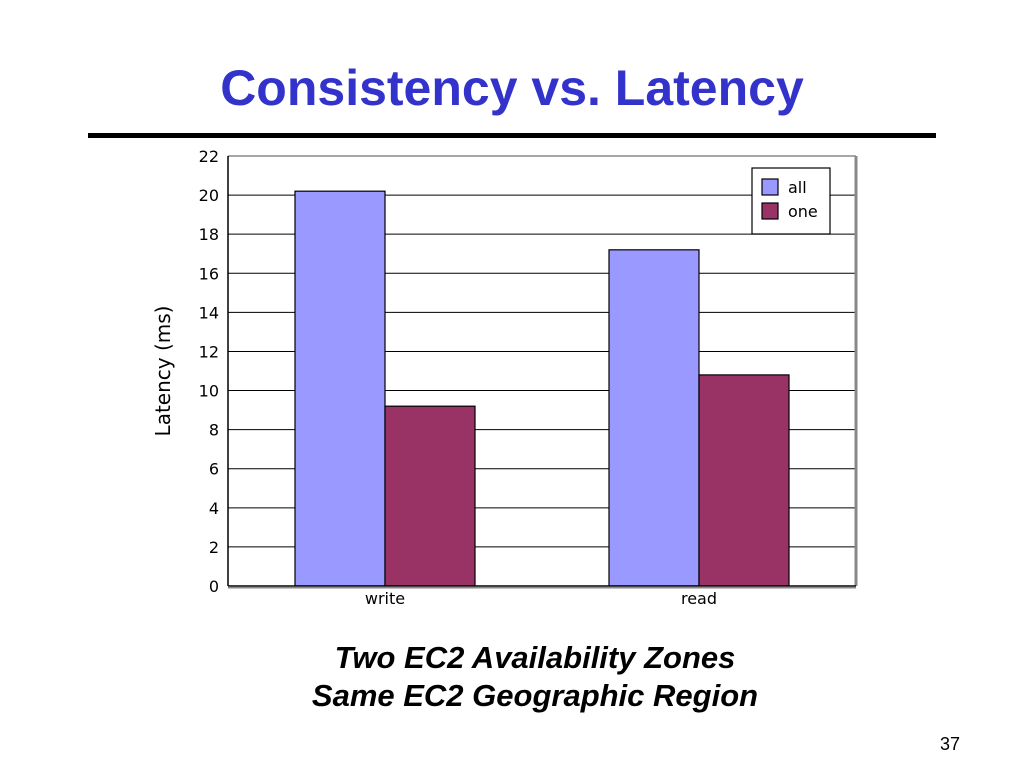 The height and width of the screenshot is (768, 1024). What do you see at coordinates (797, 187) in the screenshot?
I see `legend-label-all: all` at bounding box center [797, 187].